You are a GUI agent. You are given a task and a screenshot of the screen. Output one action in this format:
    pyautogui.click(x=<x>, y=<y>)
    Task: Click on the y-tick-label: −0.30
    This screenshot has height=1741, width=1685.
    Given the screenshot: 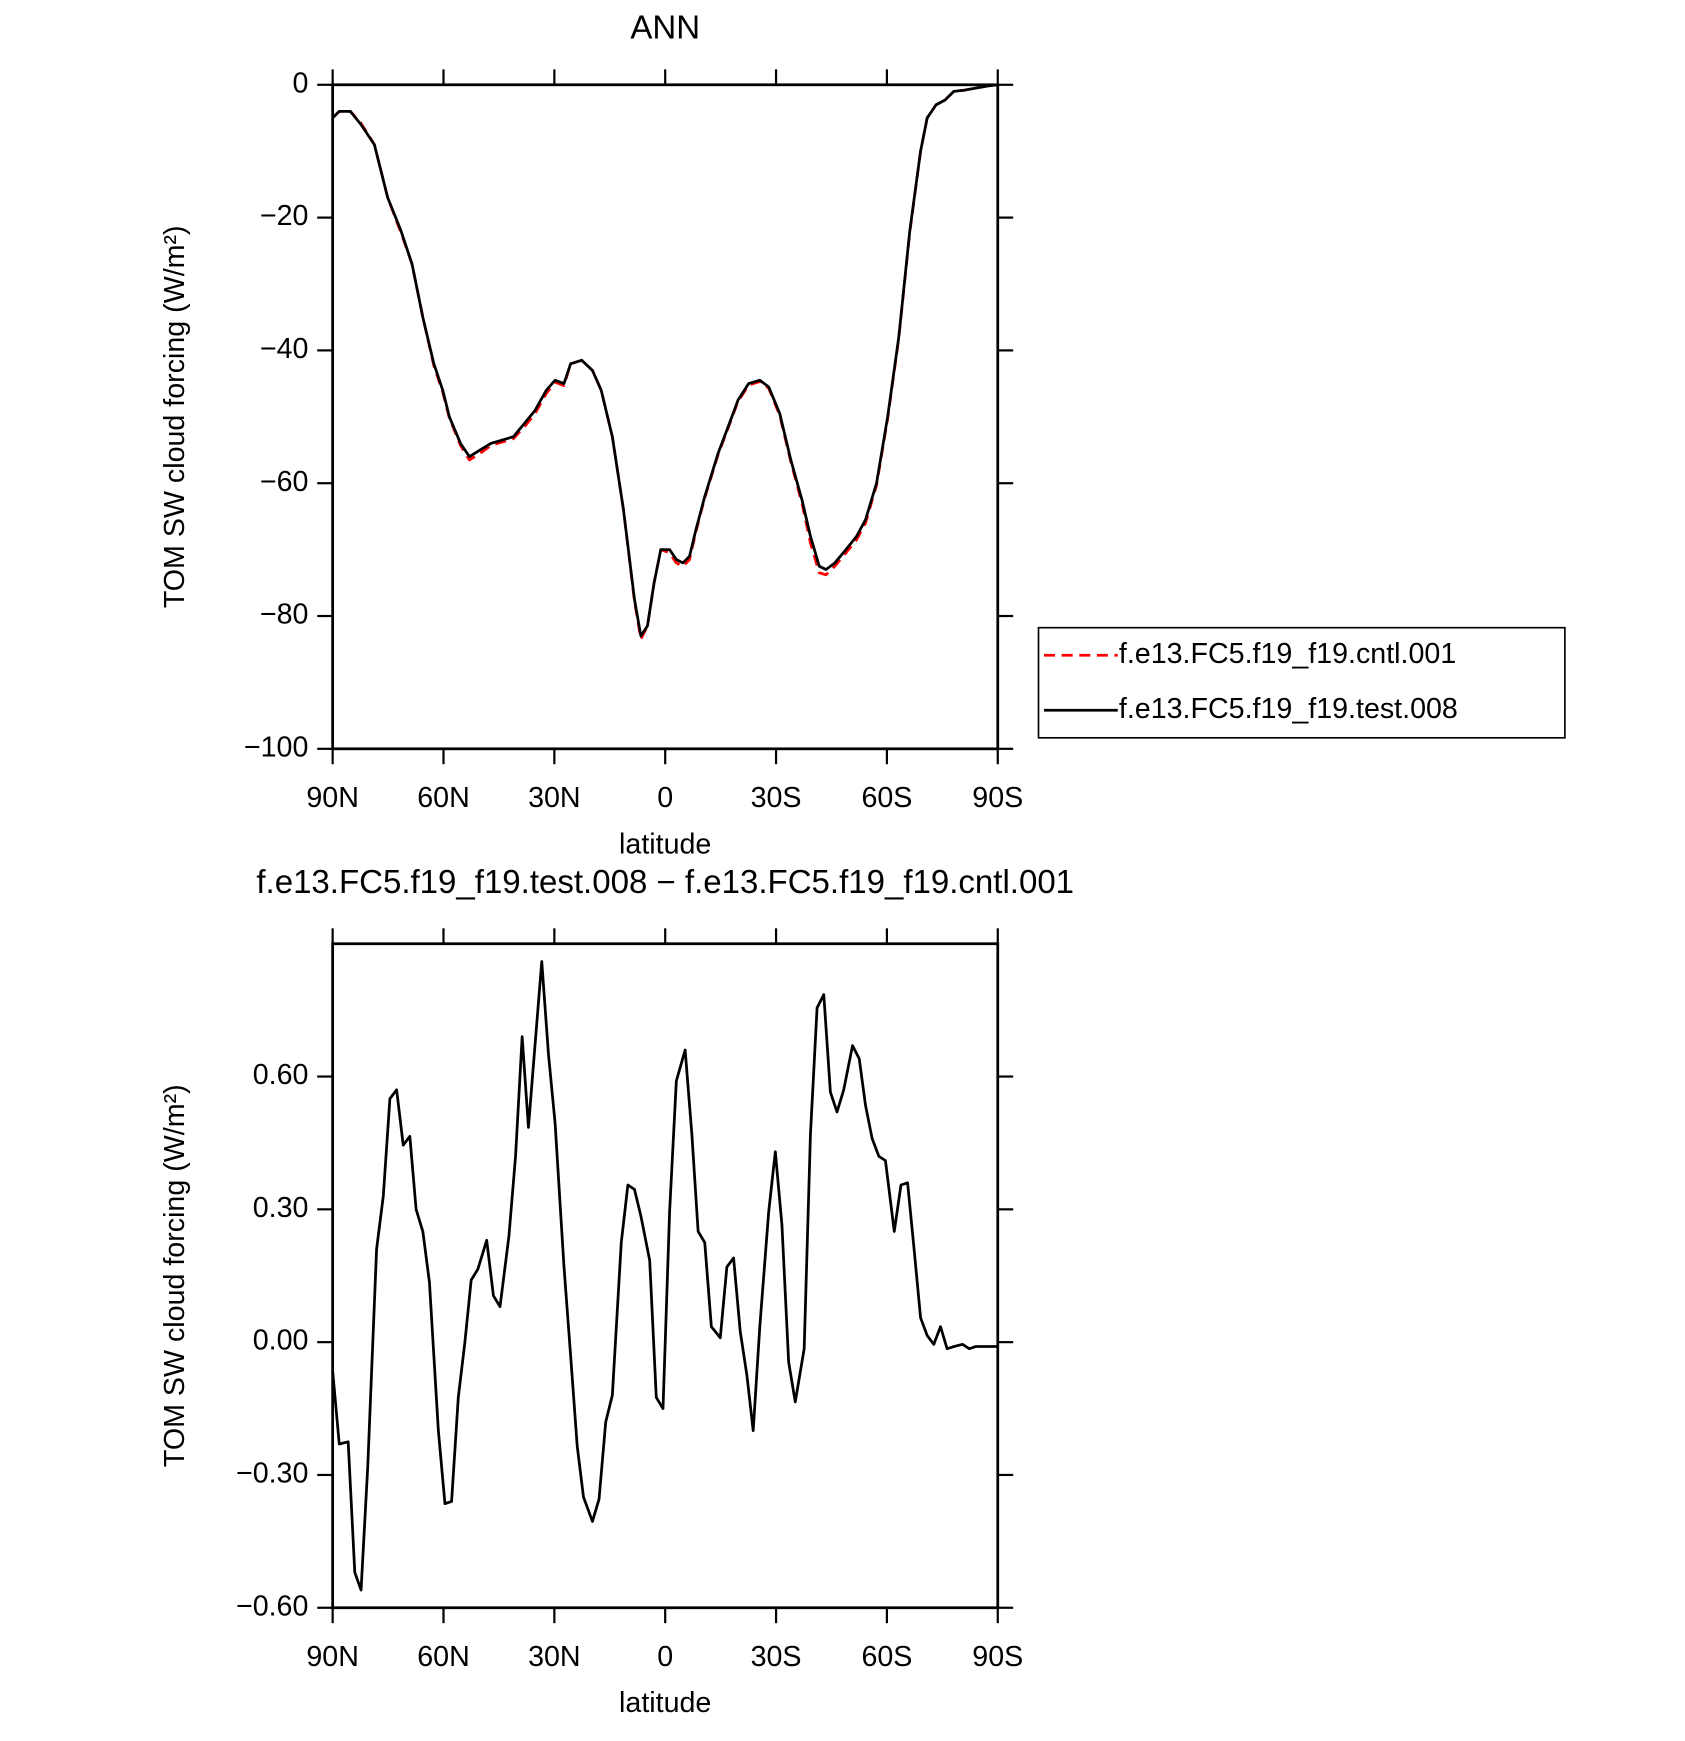 What is the action you would take?
    pyautogui.click(x=272, y=1474)
    